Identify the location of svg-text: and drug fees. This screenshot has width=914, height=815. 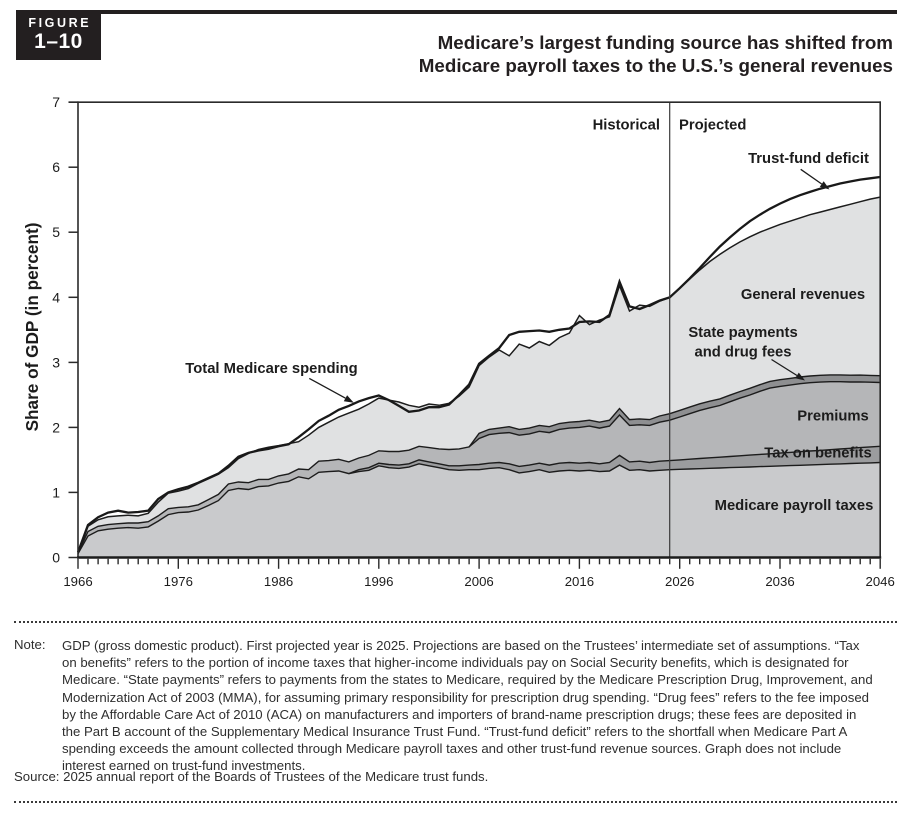
(742, 353).